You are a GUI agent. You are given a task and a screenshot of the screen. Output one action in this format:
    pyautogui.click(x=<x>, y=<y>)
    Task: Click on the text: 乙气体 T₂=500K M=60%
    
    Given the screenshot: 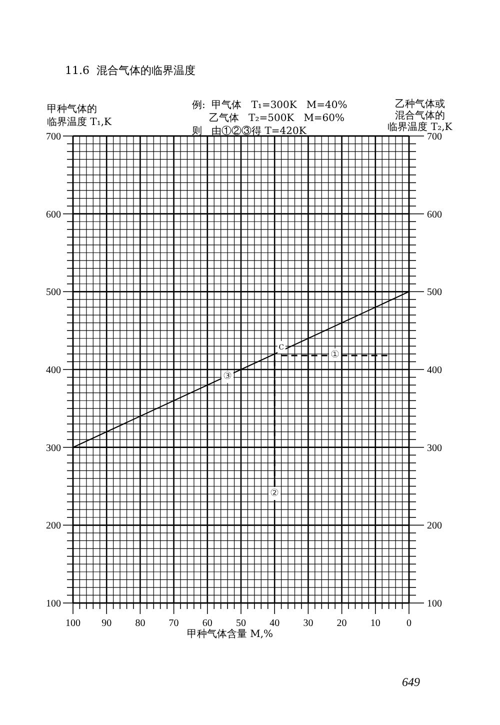 What is the action you would take?
    pyautogui.click(x=277, y=118)
    